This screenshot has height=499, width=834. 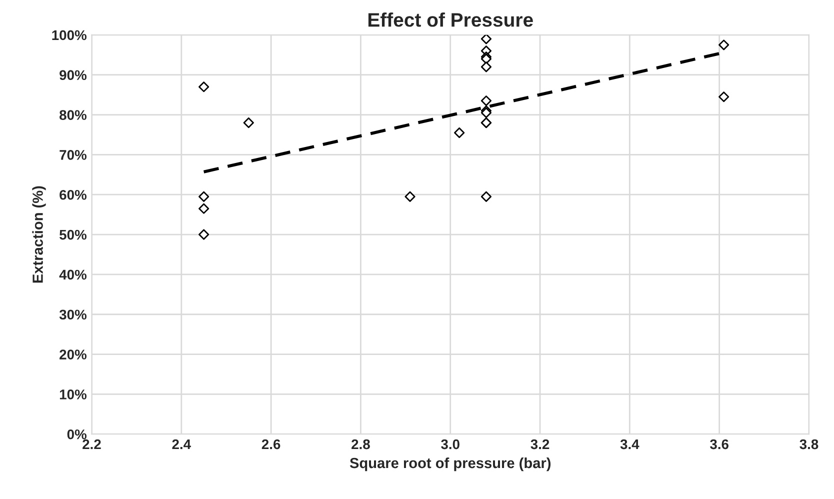 What do you see at coordinates (450, 444) in the screenshot?
I see `x-tick-label: 3.0` at bounding box center [450, 444].